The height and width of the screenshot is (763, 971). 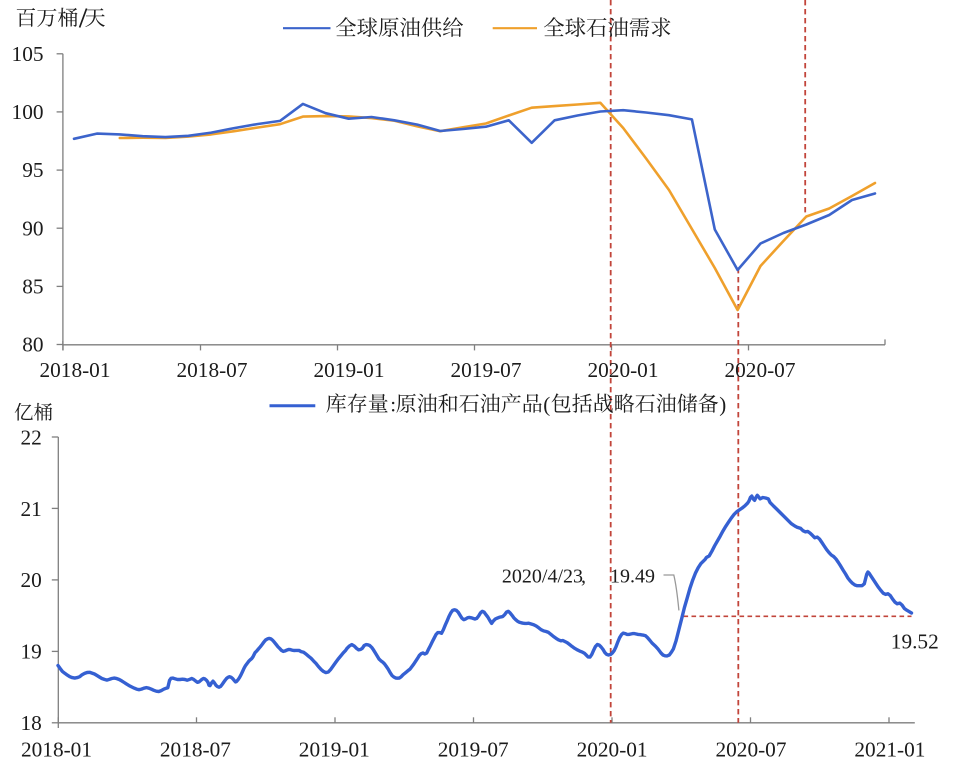 I want to click on svg-text: 90, so click(x=32, y=228).